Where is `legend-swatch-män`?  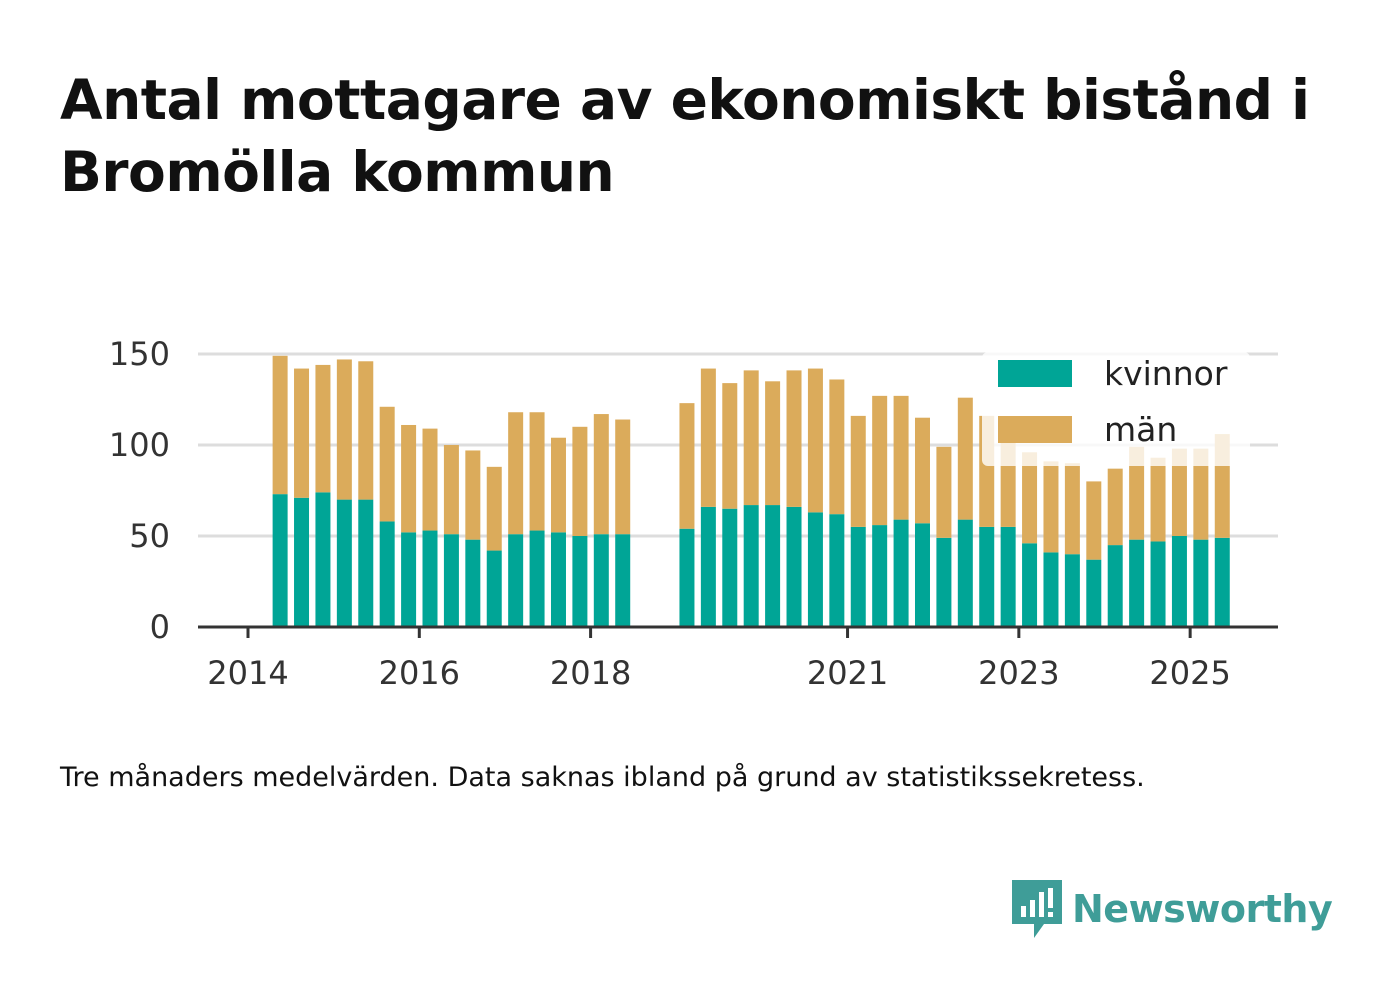
legend-swatch-män is located at coordinates (1035, 429).